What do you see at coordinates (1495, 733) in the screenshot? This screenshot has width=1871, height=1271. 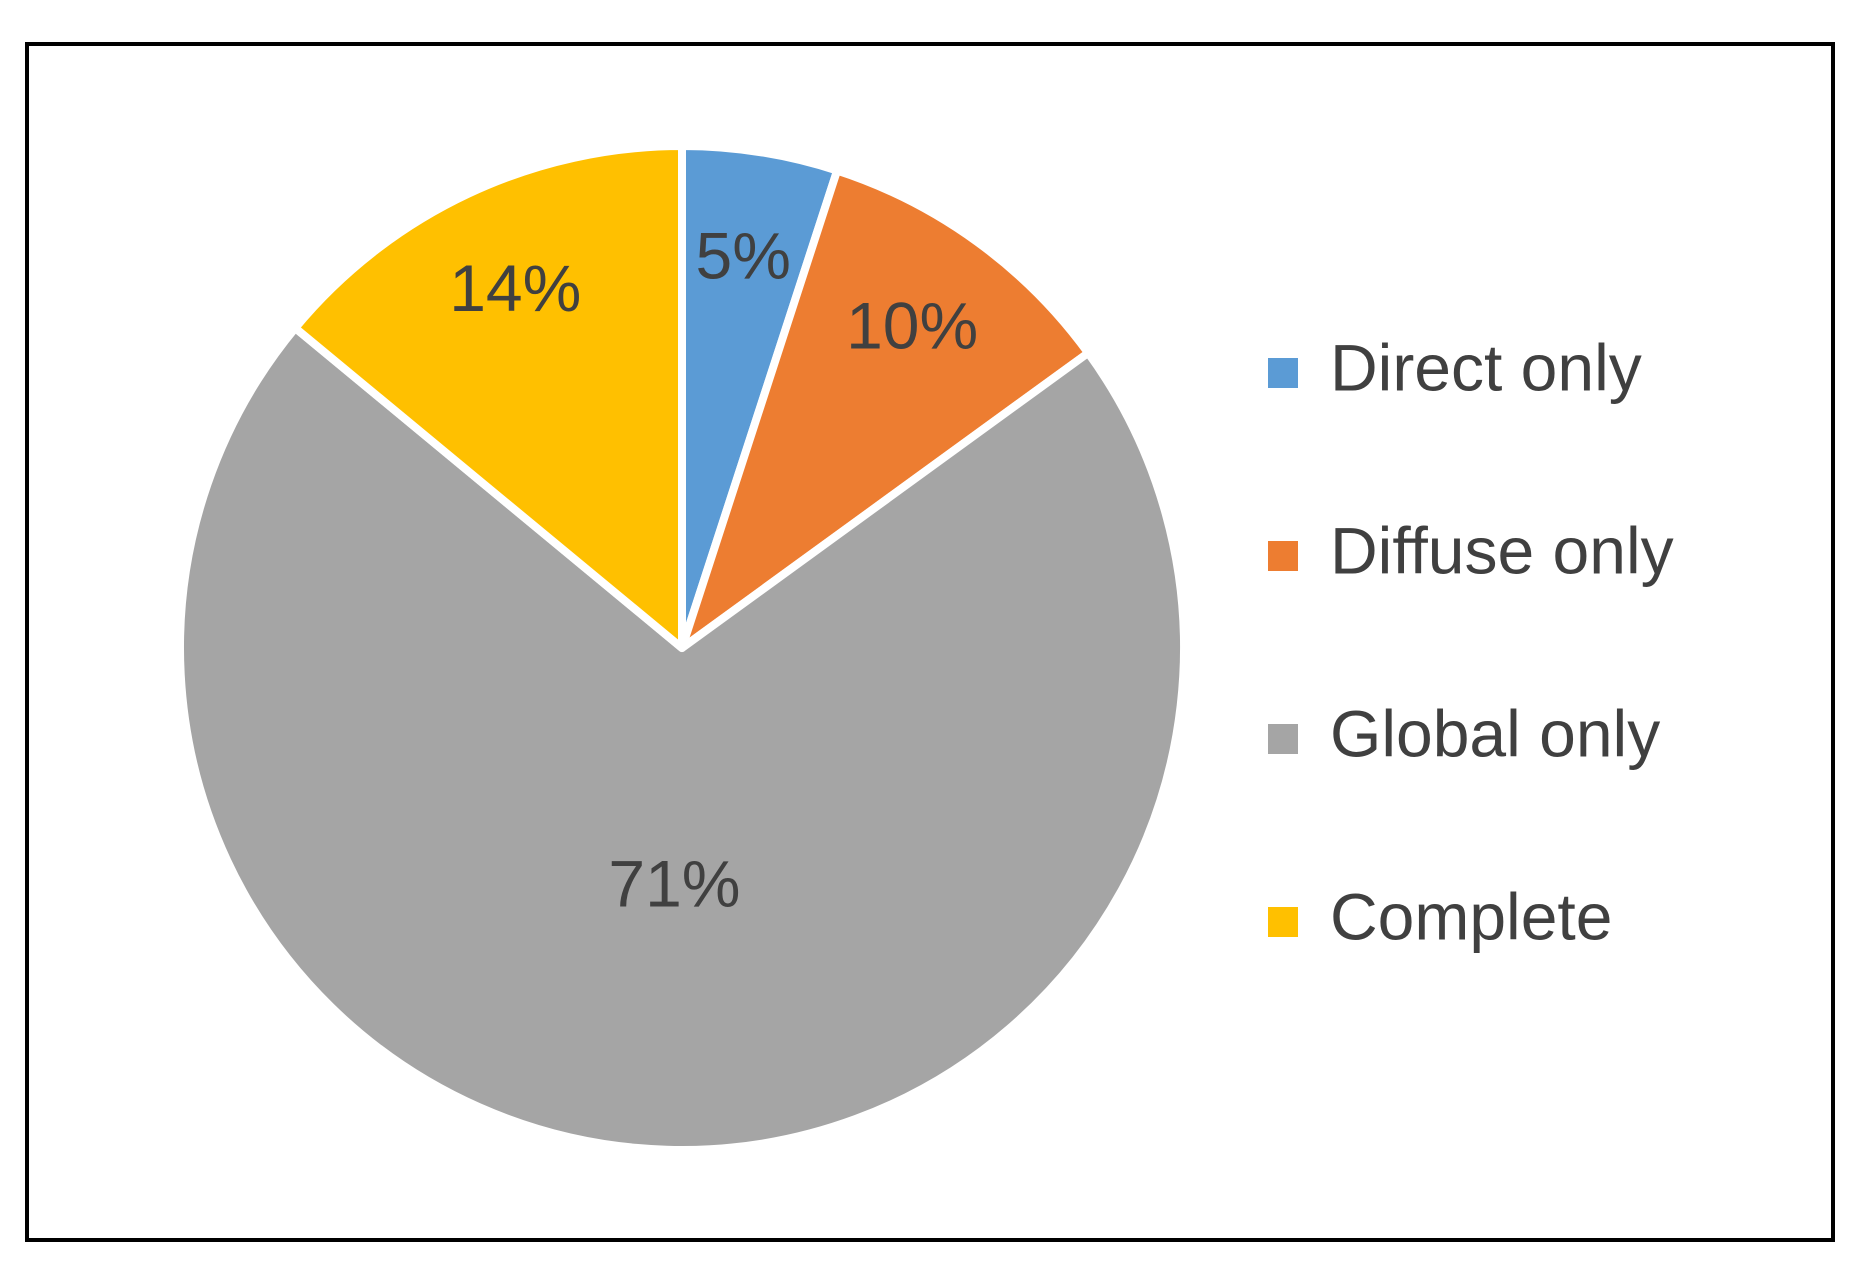 I see `legend-label: Global only` at bounding box center [1495, 733].